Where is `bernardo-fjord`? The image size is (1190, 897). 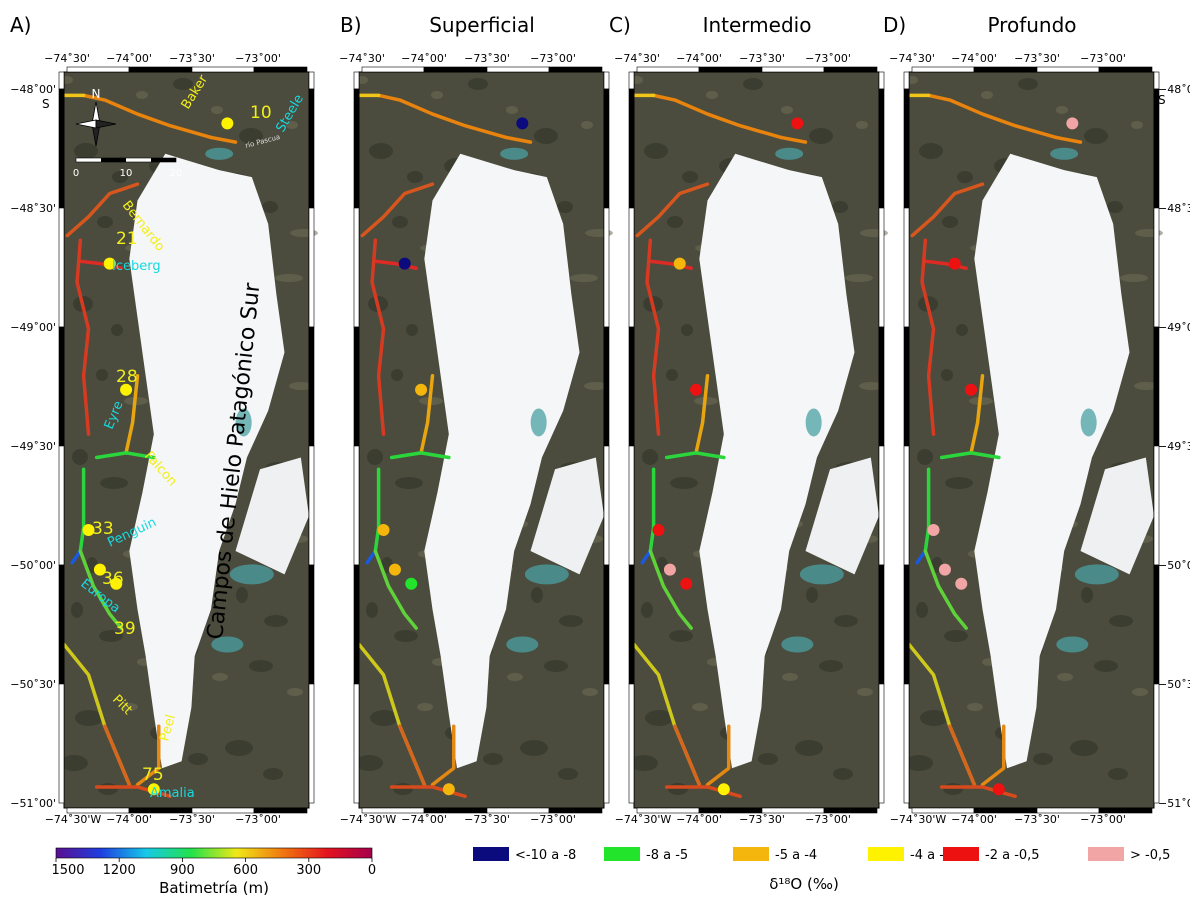 bernardo-fjord is located at coordinates (947, 210).